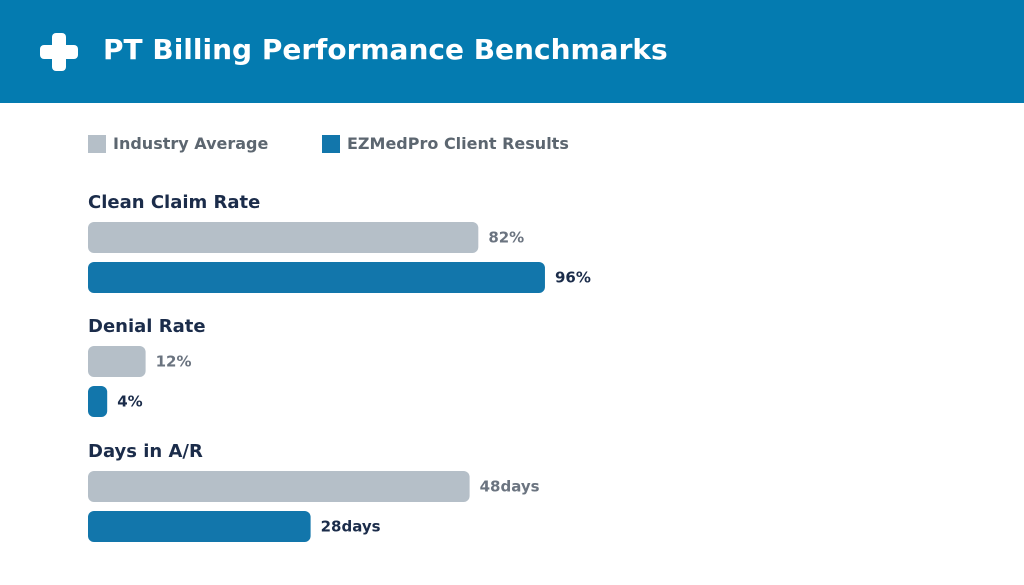 The image size is (1024, 585). I want to click on industry-value-label: 82%, so click(506, 238).